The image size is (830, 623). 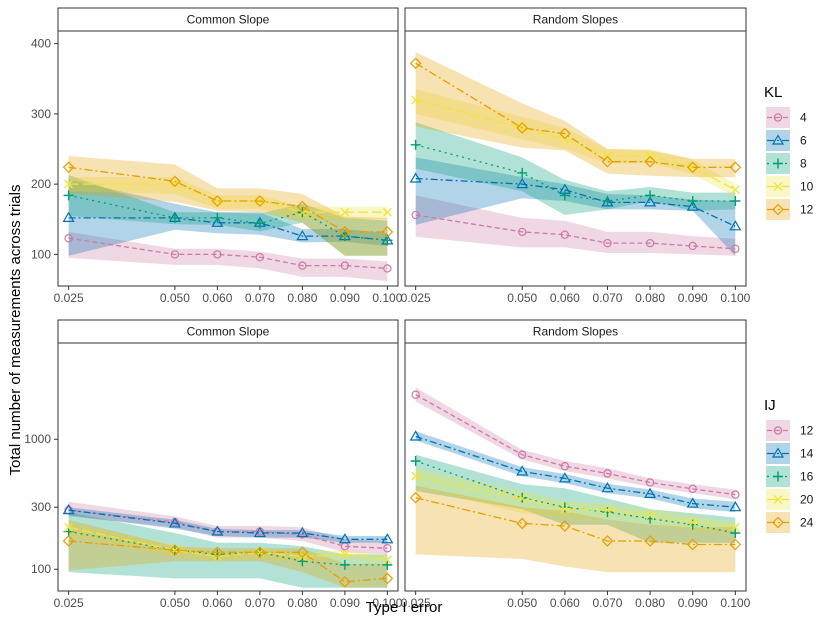 What do you see at coordinates (807, 500) in the screenshot?
I see `legend-label: 20` at bounding box center [807, 500].